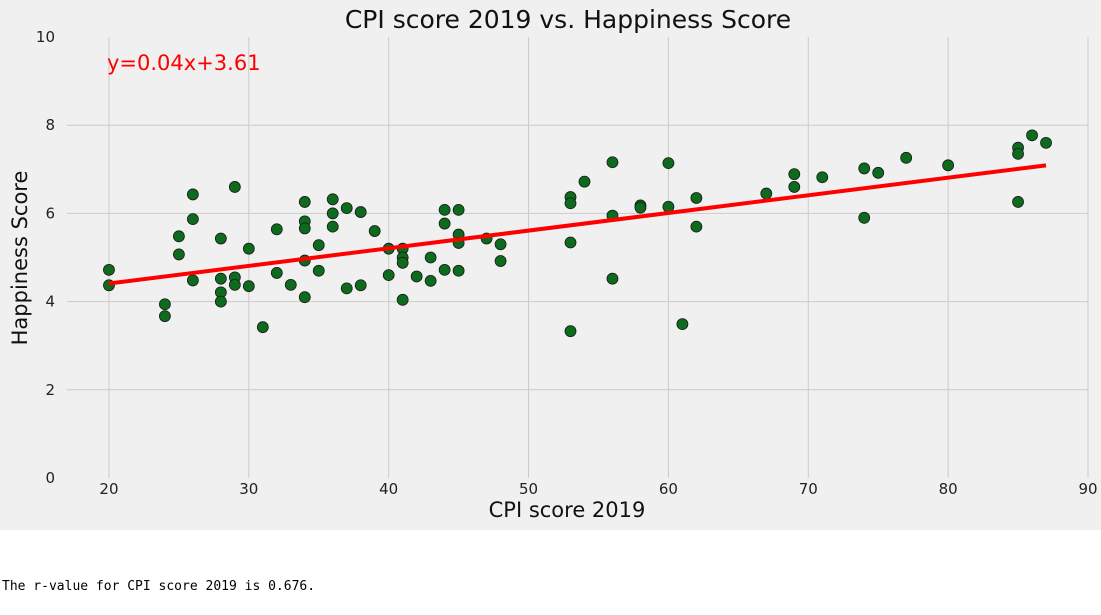  I want to click on x-tick-label: 70, so click(808, 489).